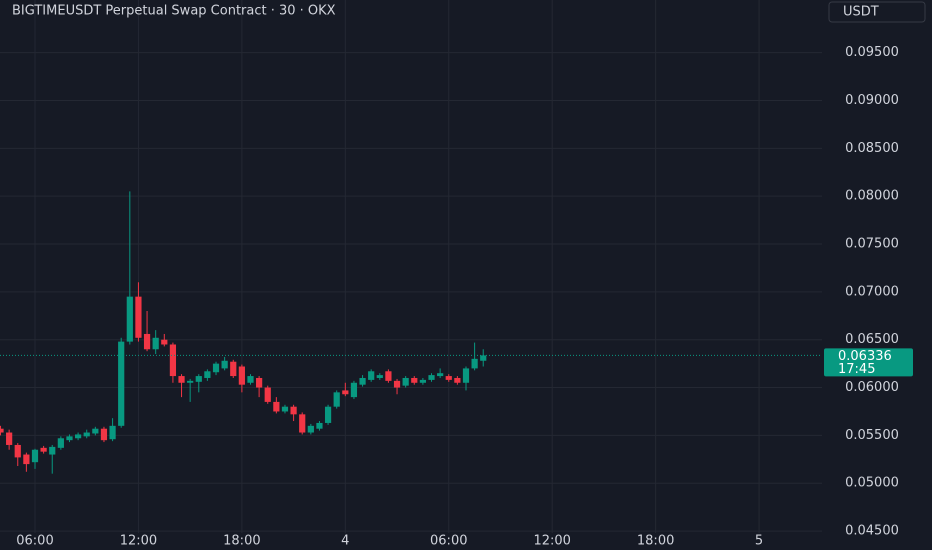 The image size is (932, 550). I want to click on y-tick-label: 0.06000, so click(872, 387).